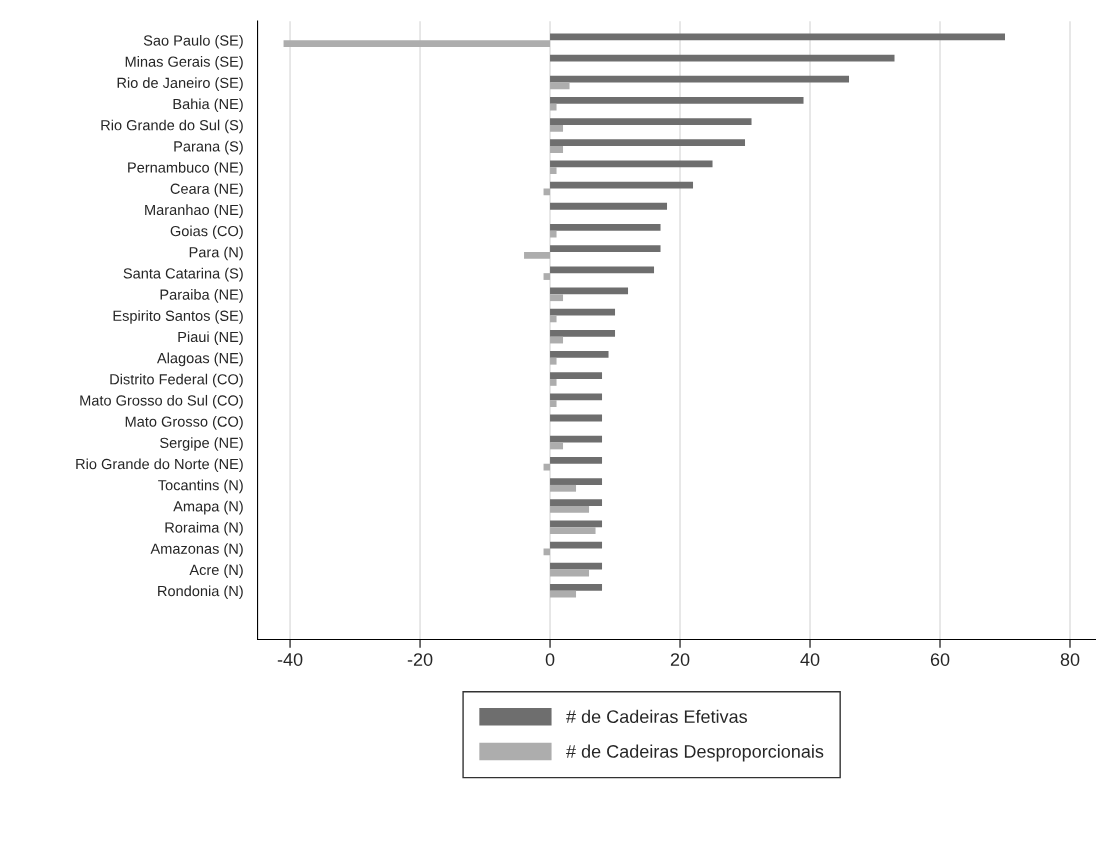  I want to click on y-tick-label: Piaui (NE), so click(210, 338).